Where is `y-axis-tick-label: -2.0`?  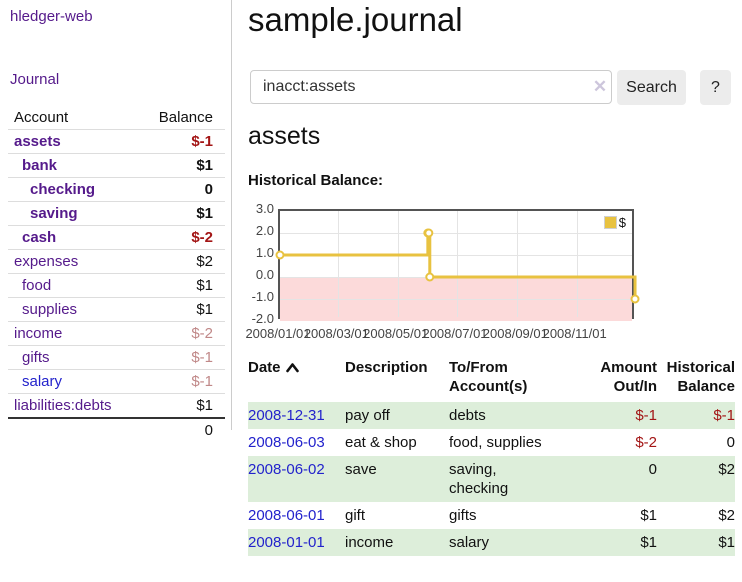
y-axis-tick-label: -2.0 is located at coordinates (262, 318).